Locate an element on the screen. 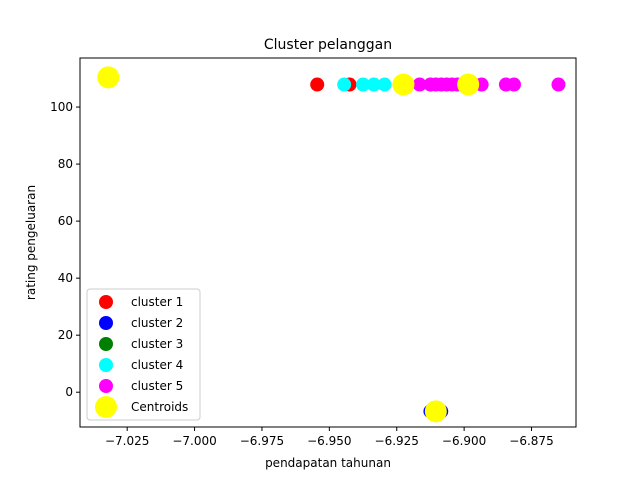 This screenshot has height=480, width=640. x-tick-label: −6.875 is located at coordinates (531, 441).